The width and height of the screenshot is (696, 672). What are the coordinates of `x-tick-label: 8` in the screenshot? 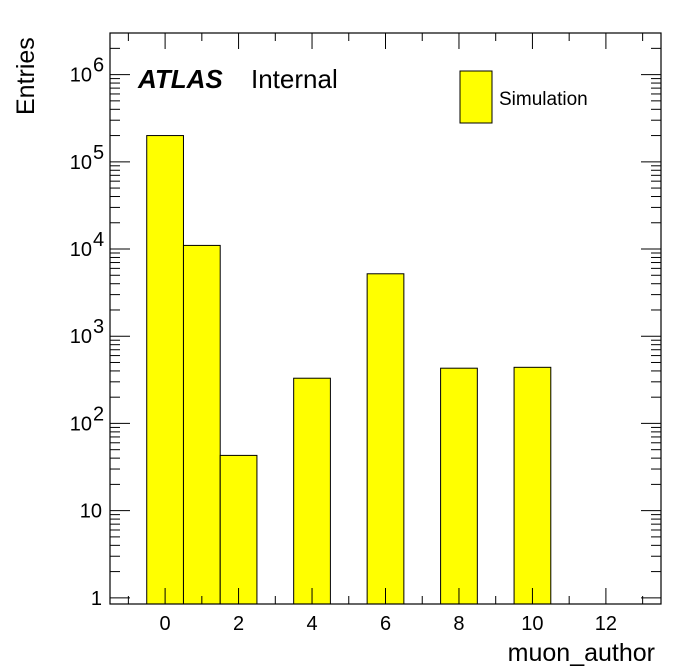 It's located at (458, 624).